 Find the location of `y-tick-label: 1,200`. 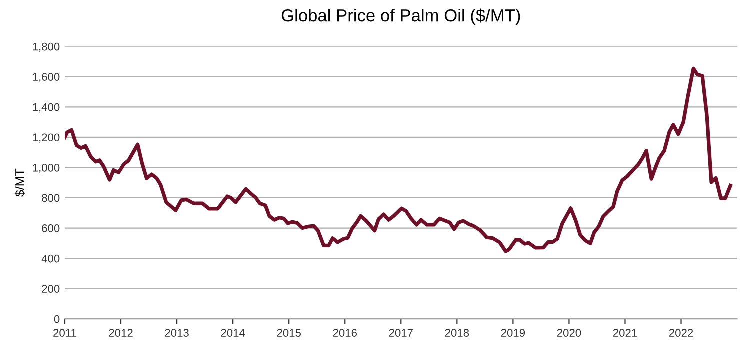

y-tick-label: 1,200 is located at coordinates (46, 138).